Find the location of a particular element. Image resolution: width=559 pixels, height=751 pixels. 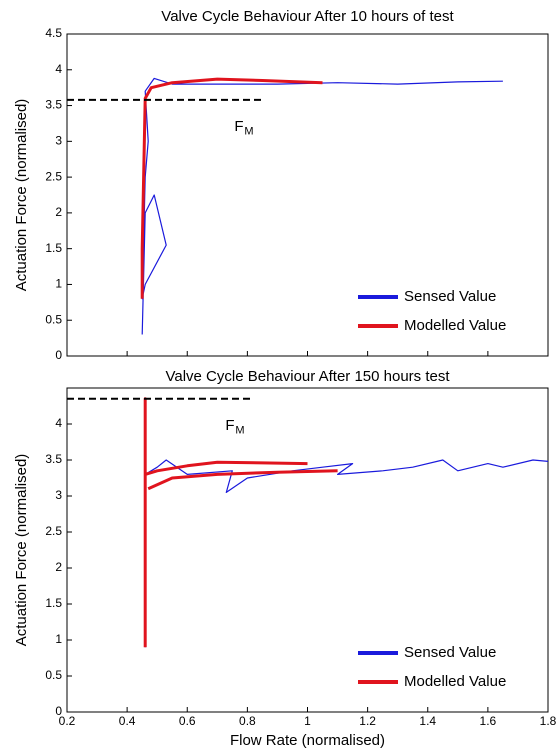

x-tick-label: 0.6 is located at coordinates (187, 721).